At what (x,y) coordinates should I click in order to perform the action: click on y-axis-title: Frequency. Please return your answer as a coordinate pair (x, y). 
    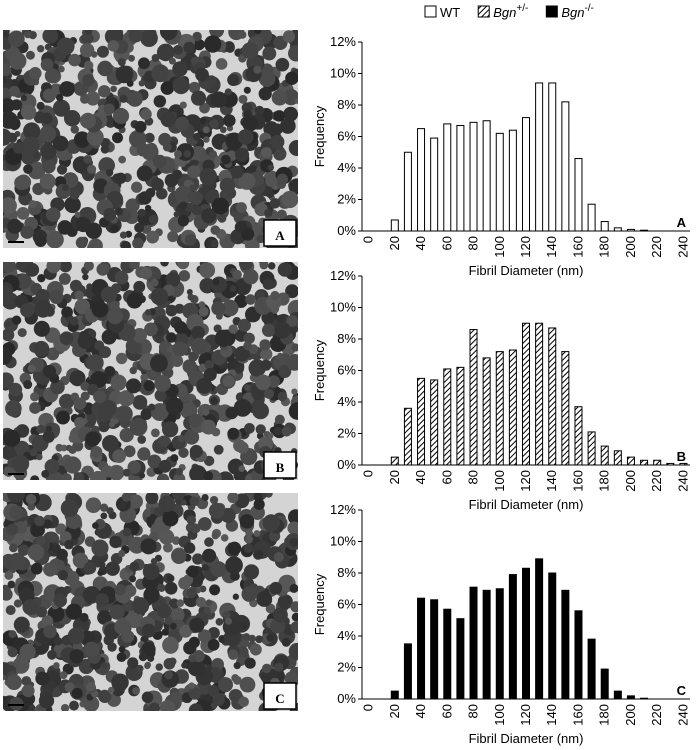
    Looking at the image, I should click on (319, 604).